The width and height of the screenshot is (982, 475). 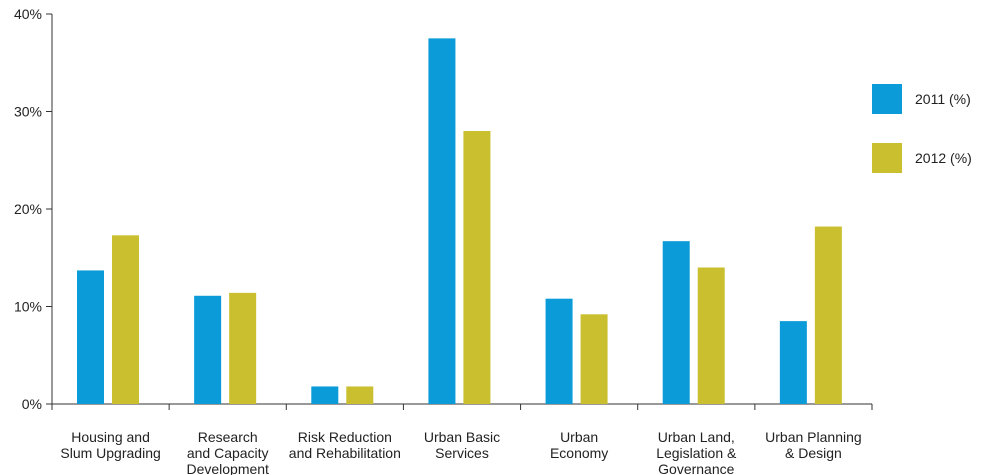 What do you see at coordinates (228, 437) in the screenshot?
I see `category-label-line: Research` at bounding box center [228, 437].